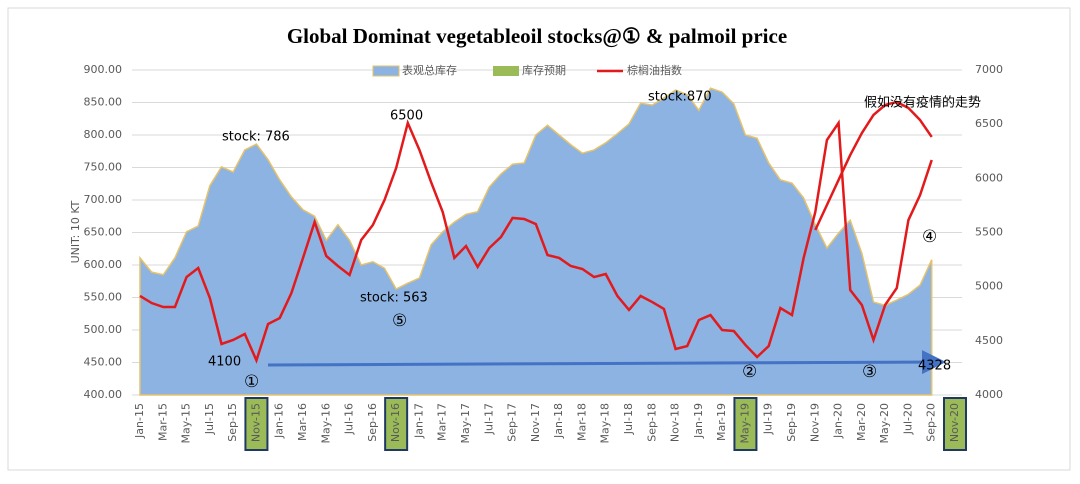 This screenshot has height=484, width=1080. I want to click on x-tick-label: May-19, so click(744, 423).